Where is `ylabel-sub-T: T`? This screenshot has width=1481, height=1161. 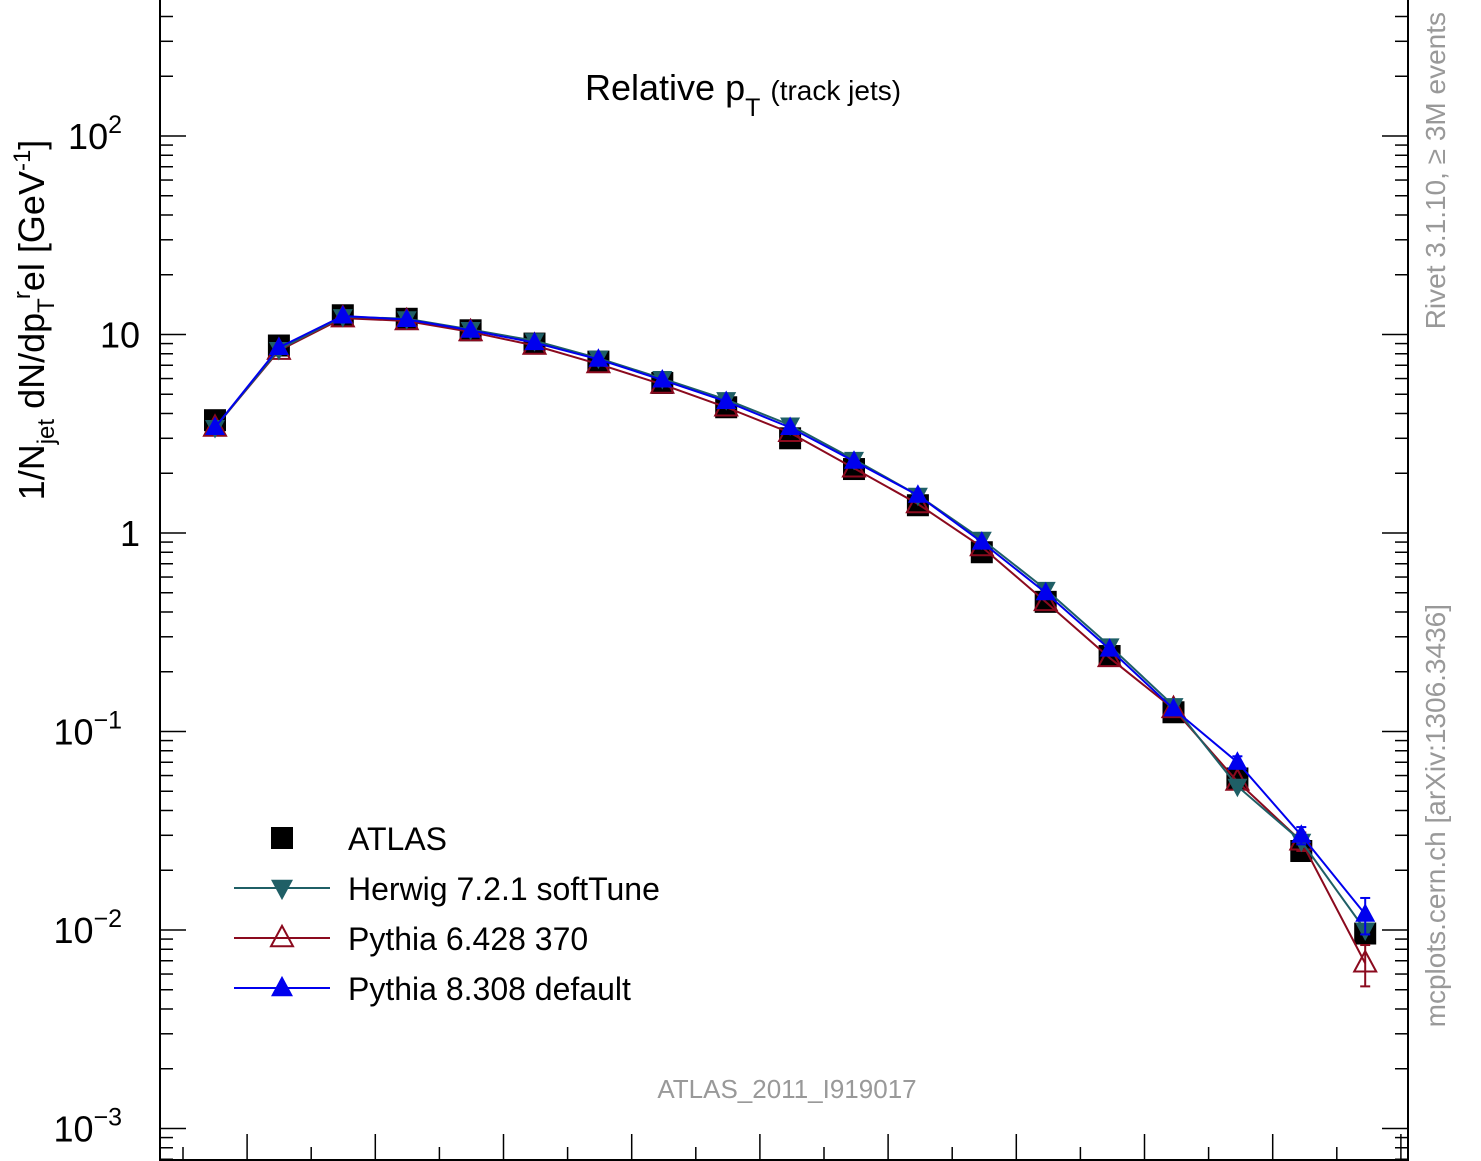 ylabel-sub-T: T is located at coordinates (46, 305).